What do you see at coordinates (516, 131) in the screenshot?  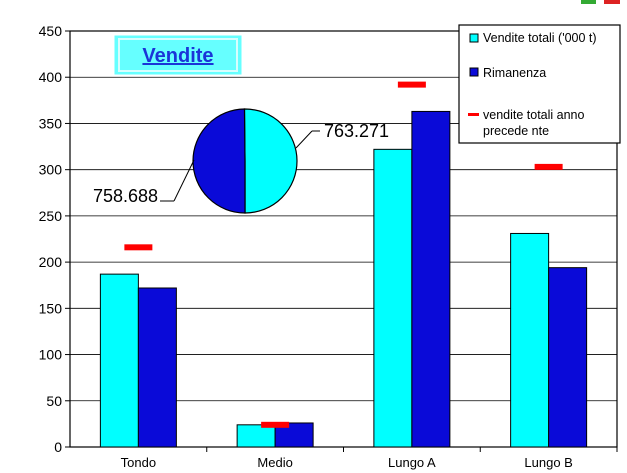 I see `legend-label-prev-year-2: precede nte` at bounding box center [516, 131].